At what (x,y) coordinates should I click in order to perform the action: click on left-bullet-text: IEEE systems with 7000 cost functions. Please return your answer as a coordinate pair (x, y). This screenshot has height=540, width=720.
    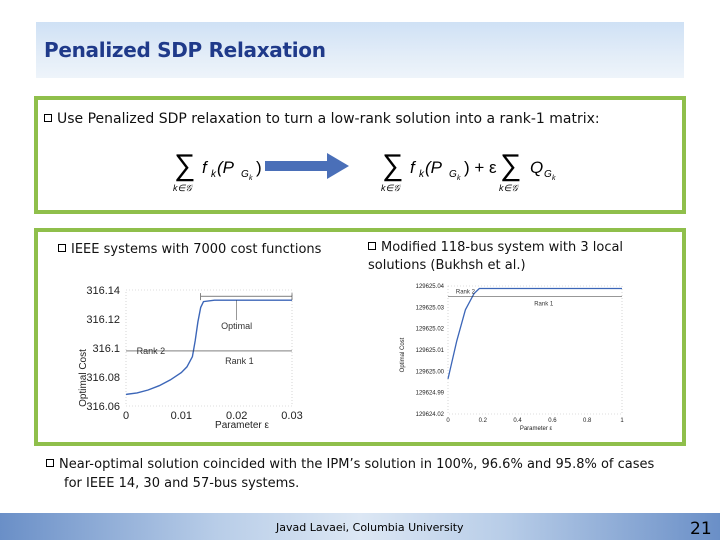
    Looking at the image, I should click on (196, 249).